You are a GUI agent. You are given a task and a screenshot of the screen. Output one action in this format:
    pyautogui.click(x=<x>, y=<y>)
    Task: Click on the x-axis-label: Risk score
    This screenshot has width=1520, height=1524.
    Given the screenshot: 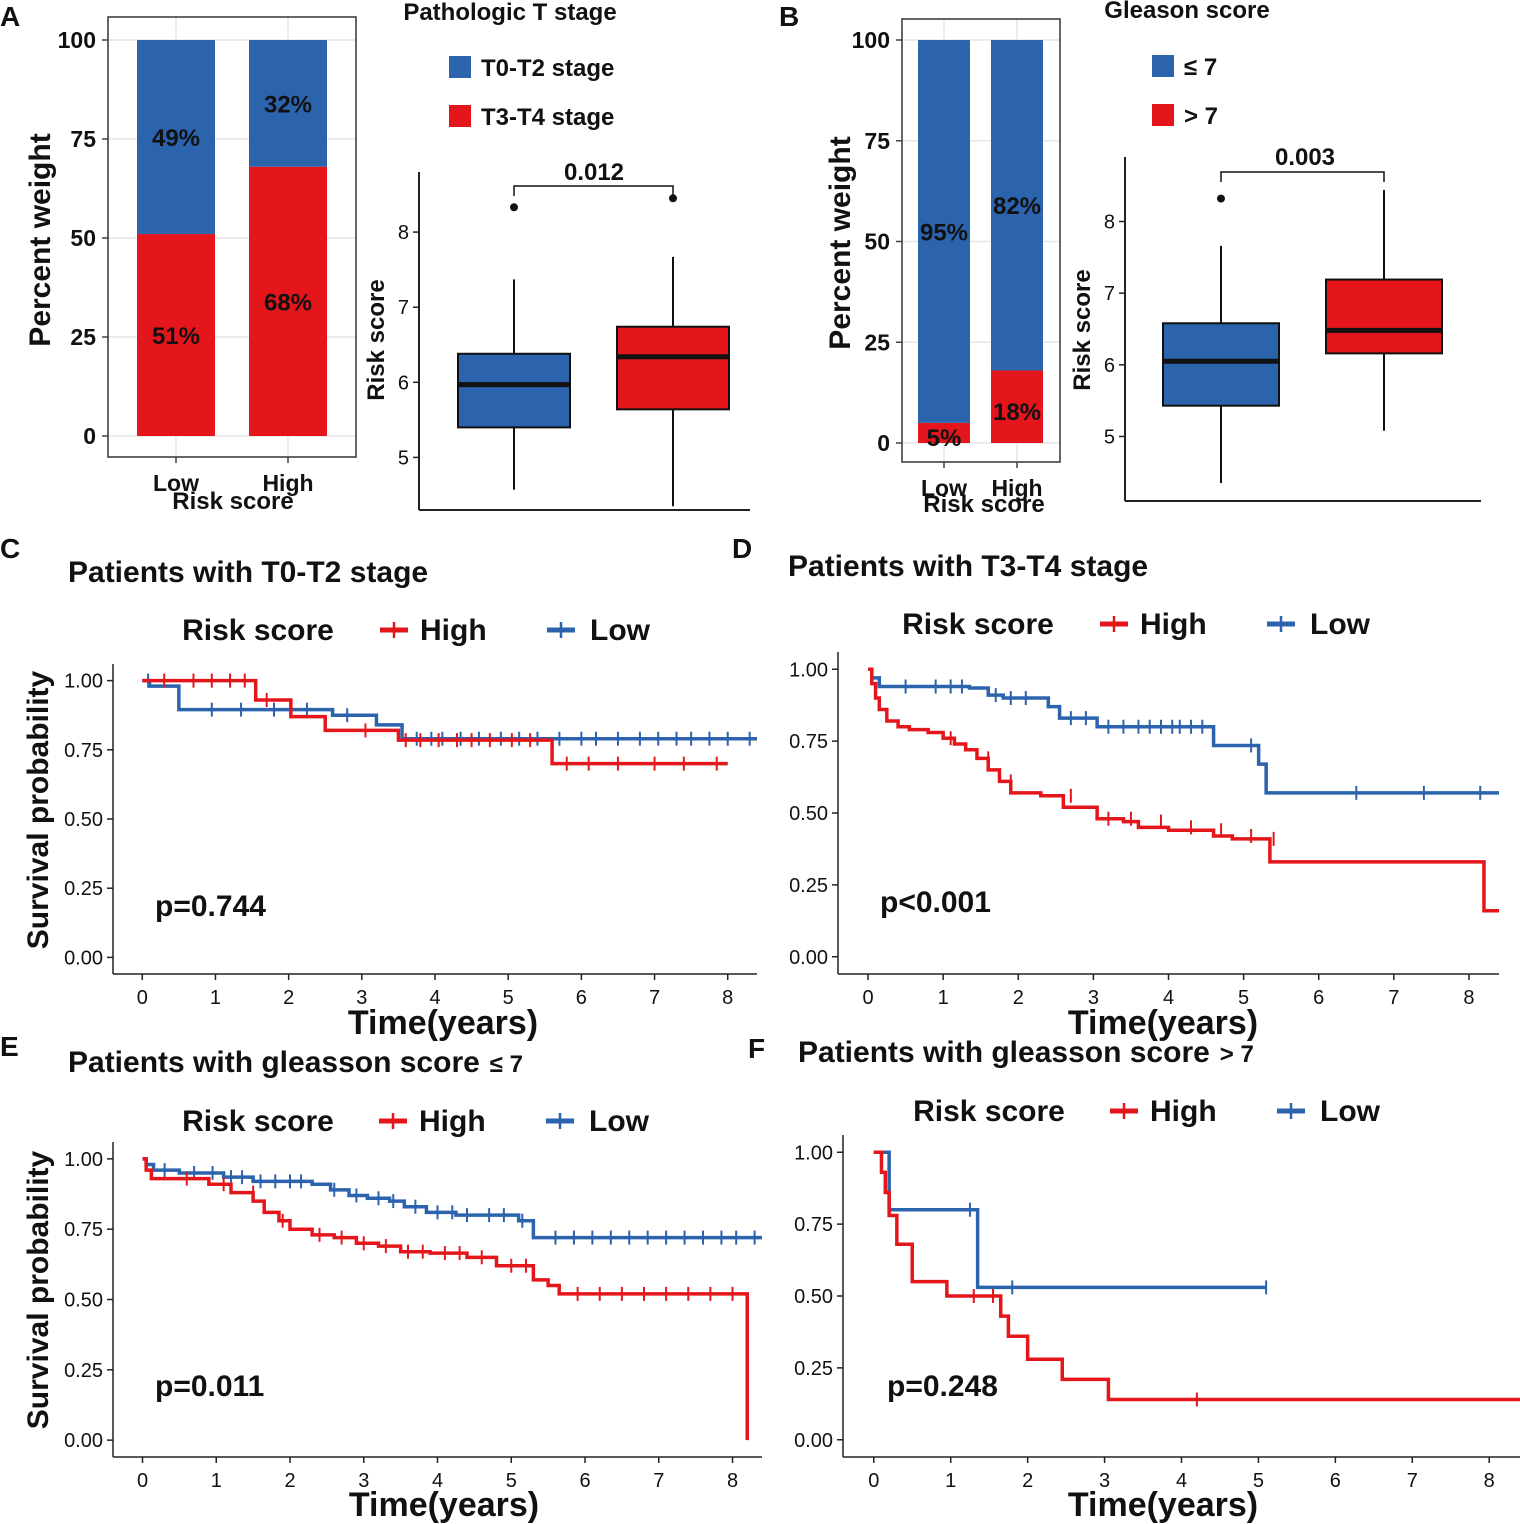 What is the action you would take?
    pyautogui.click(x=983, y=504)
    